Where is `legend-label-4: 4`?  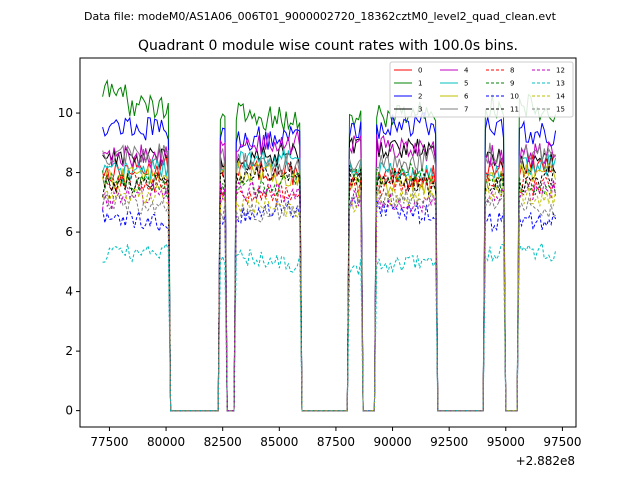 legend-label-4: 4 is located at coordinates (466, 71).